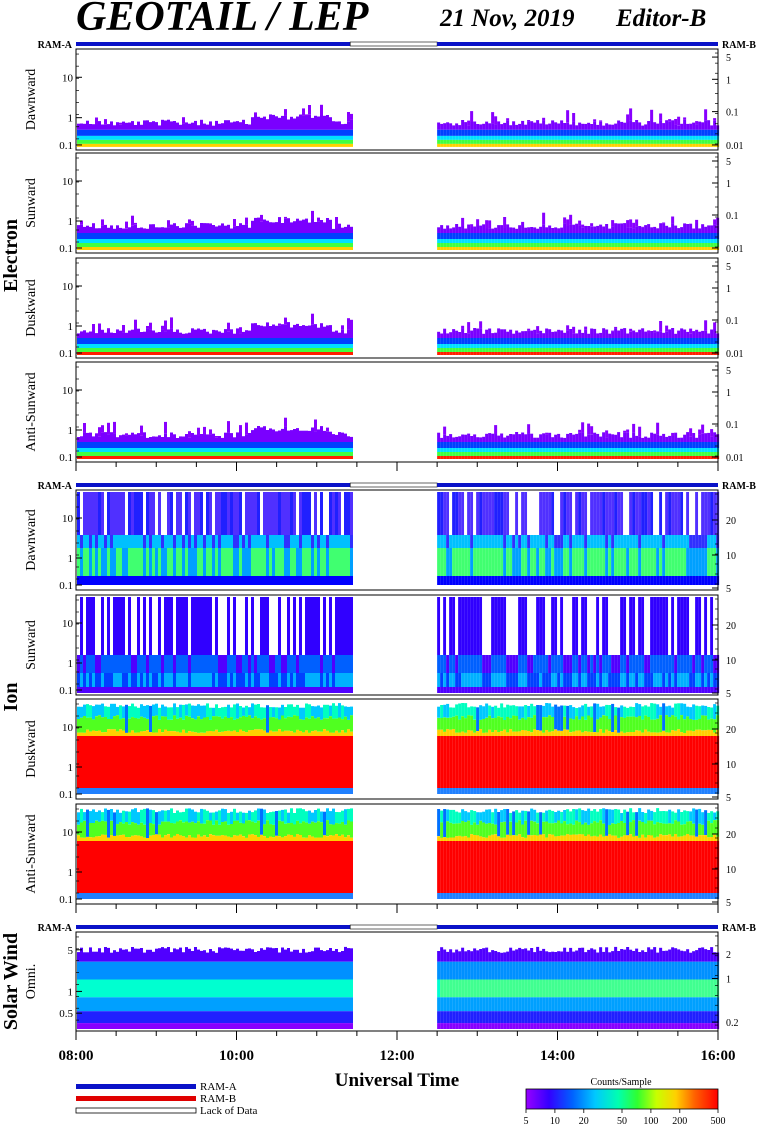 This screenshot has height=1128, width=762. What do you see at coordinates (11, 624) in the screenshot?
I see `group-labels-layer: Electron Ion Solar Wind` at bounding box center [11, 624].